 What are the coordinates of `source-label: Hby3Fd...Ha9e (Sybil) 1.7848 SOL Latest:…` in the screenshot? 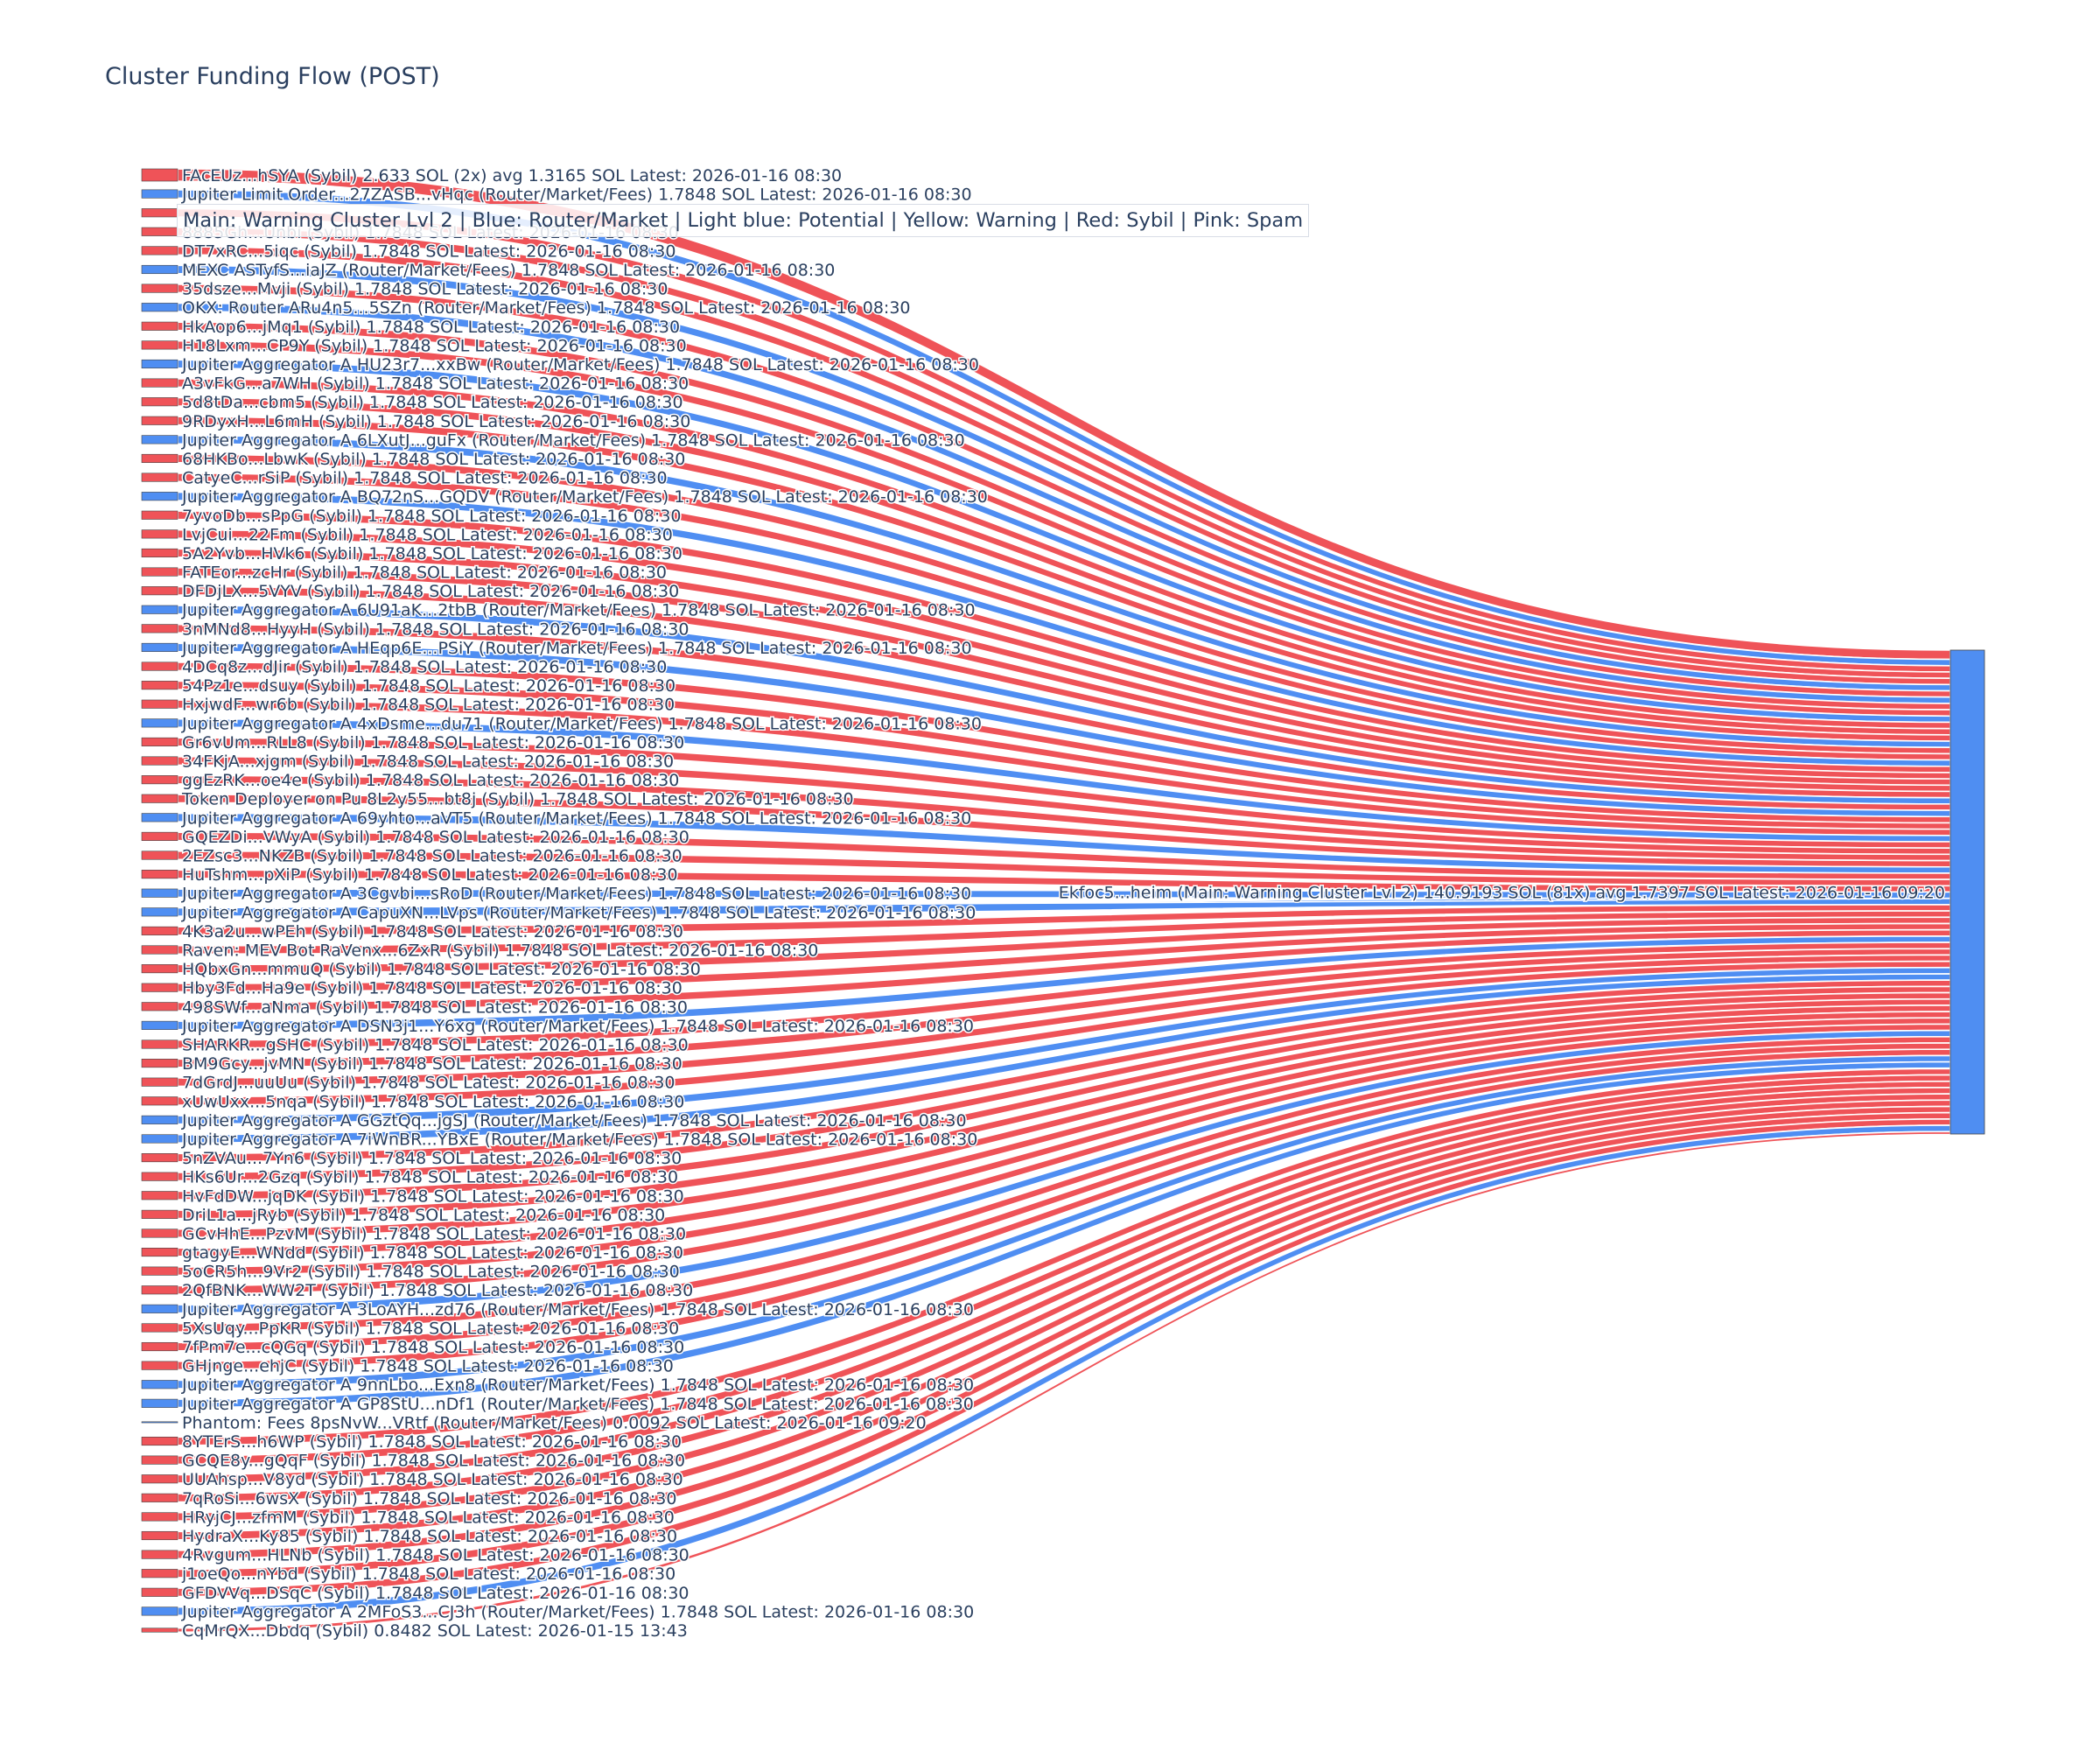 It's located at (432, 988).